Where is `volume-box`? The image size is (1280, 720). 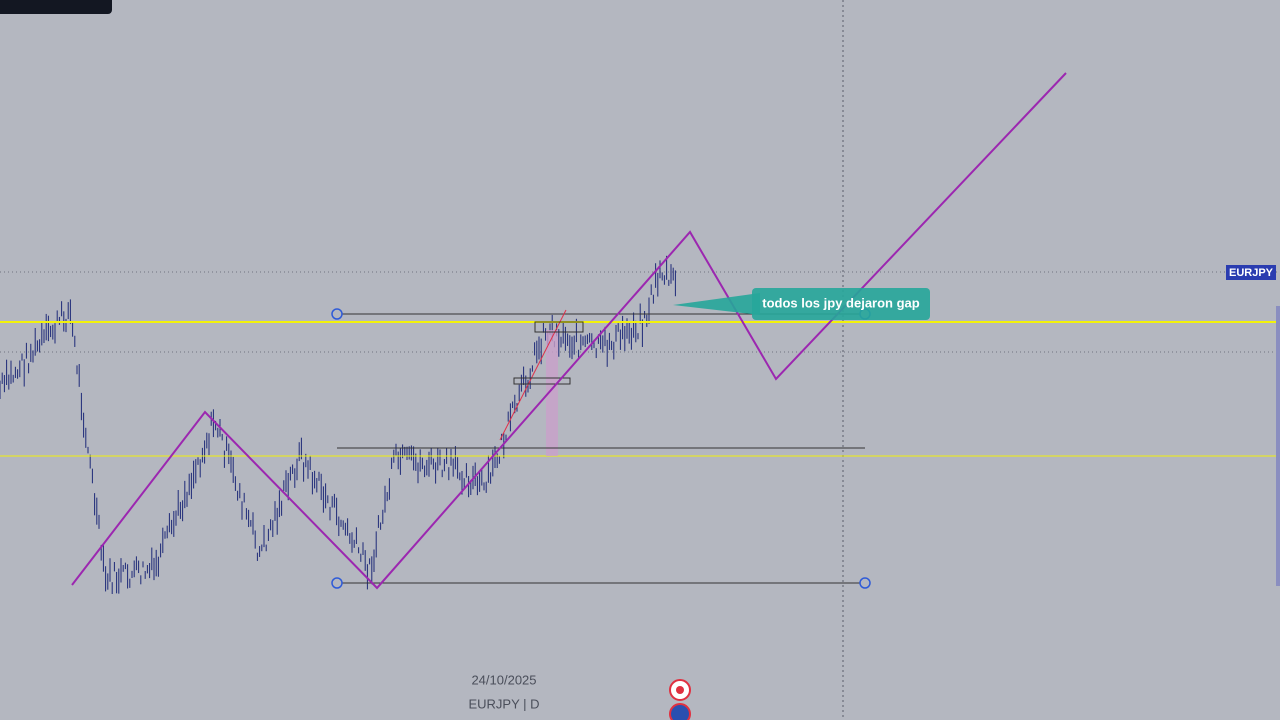
volume-box is located at coordinates (552, 393).